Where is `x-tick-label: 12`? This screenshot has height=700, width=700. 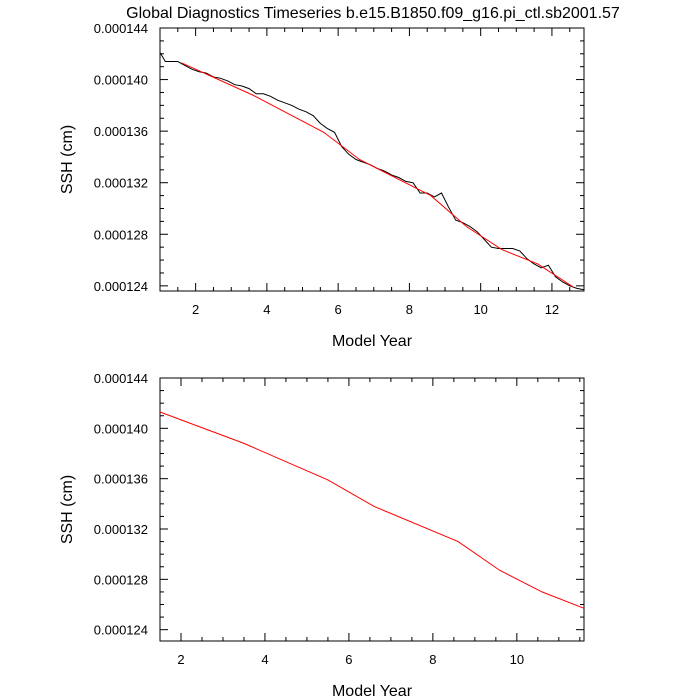
x-tick-label: 12 is located at coordinates (552, 309).